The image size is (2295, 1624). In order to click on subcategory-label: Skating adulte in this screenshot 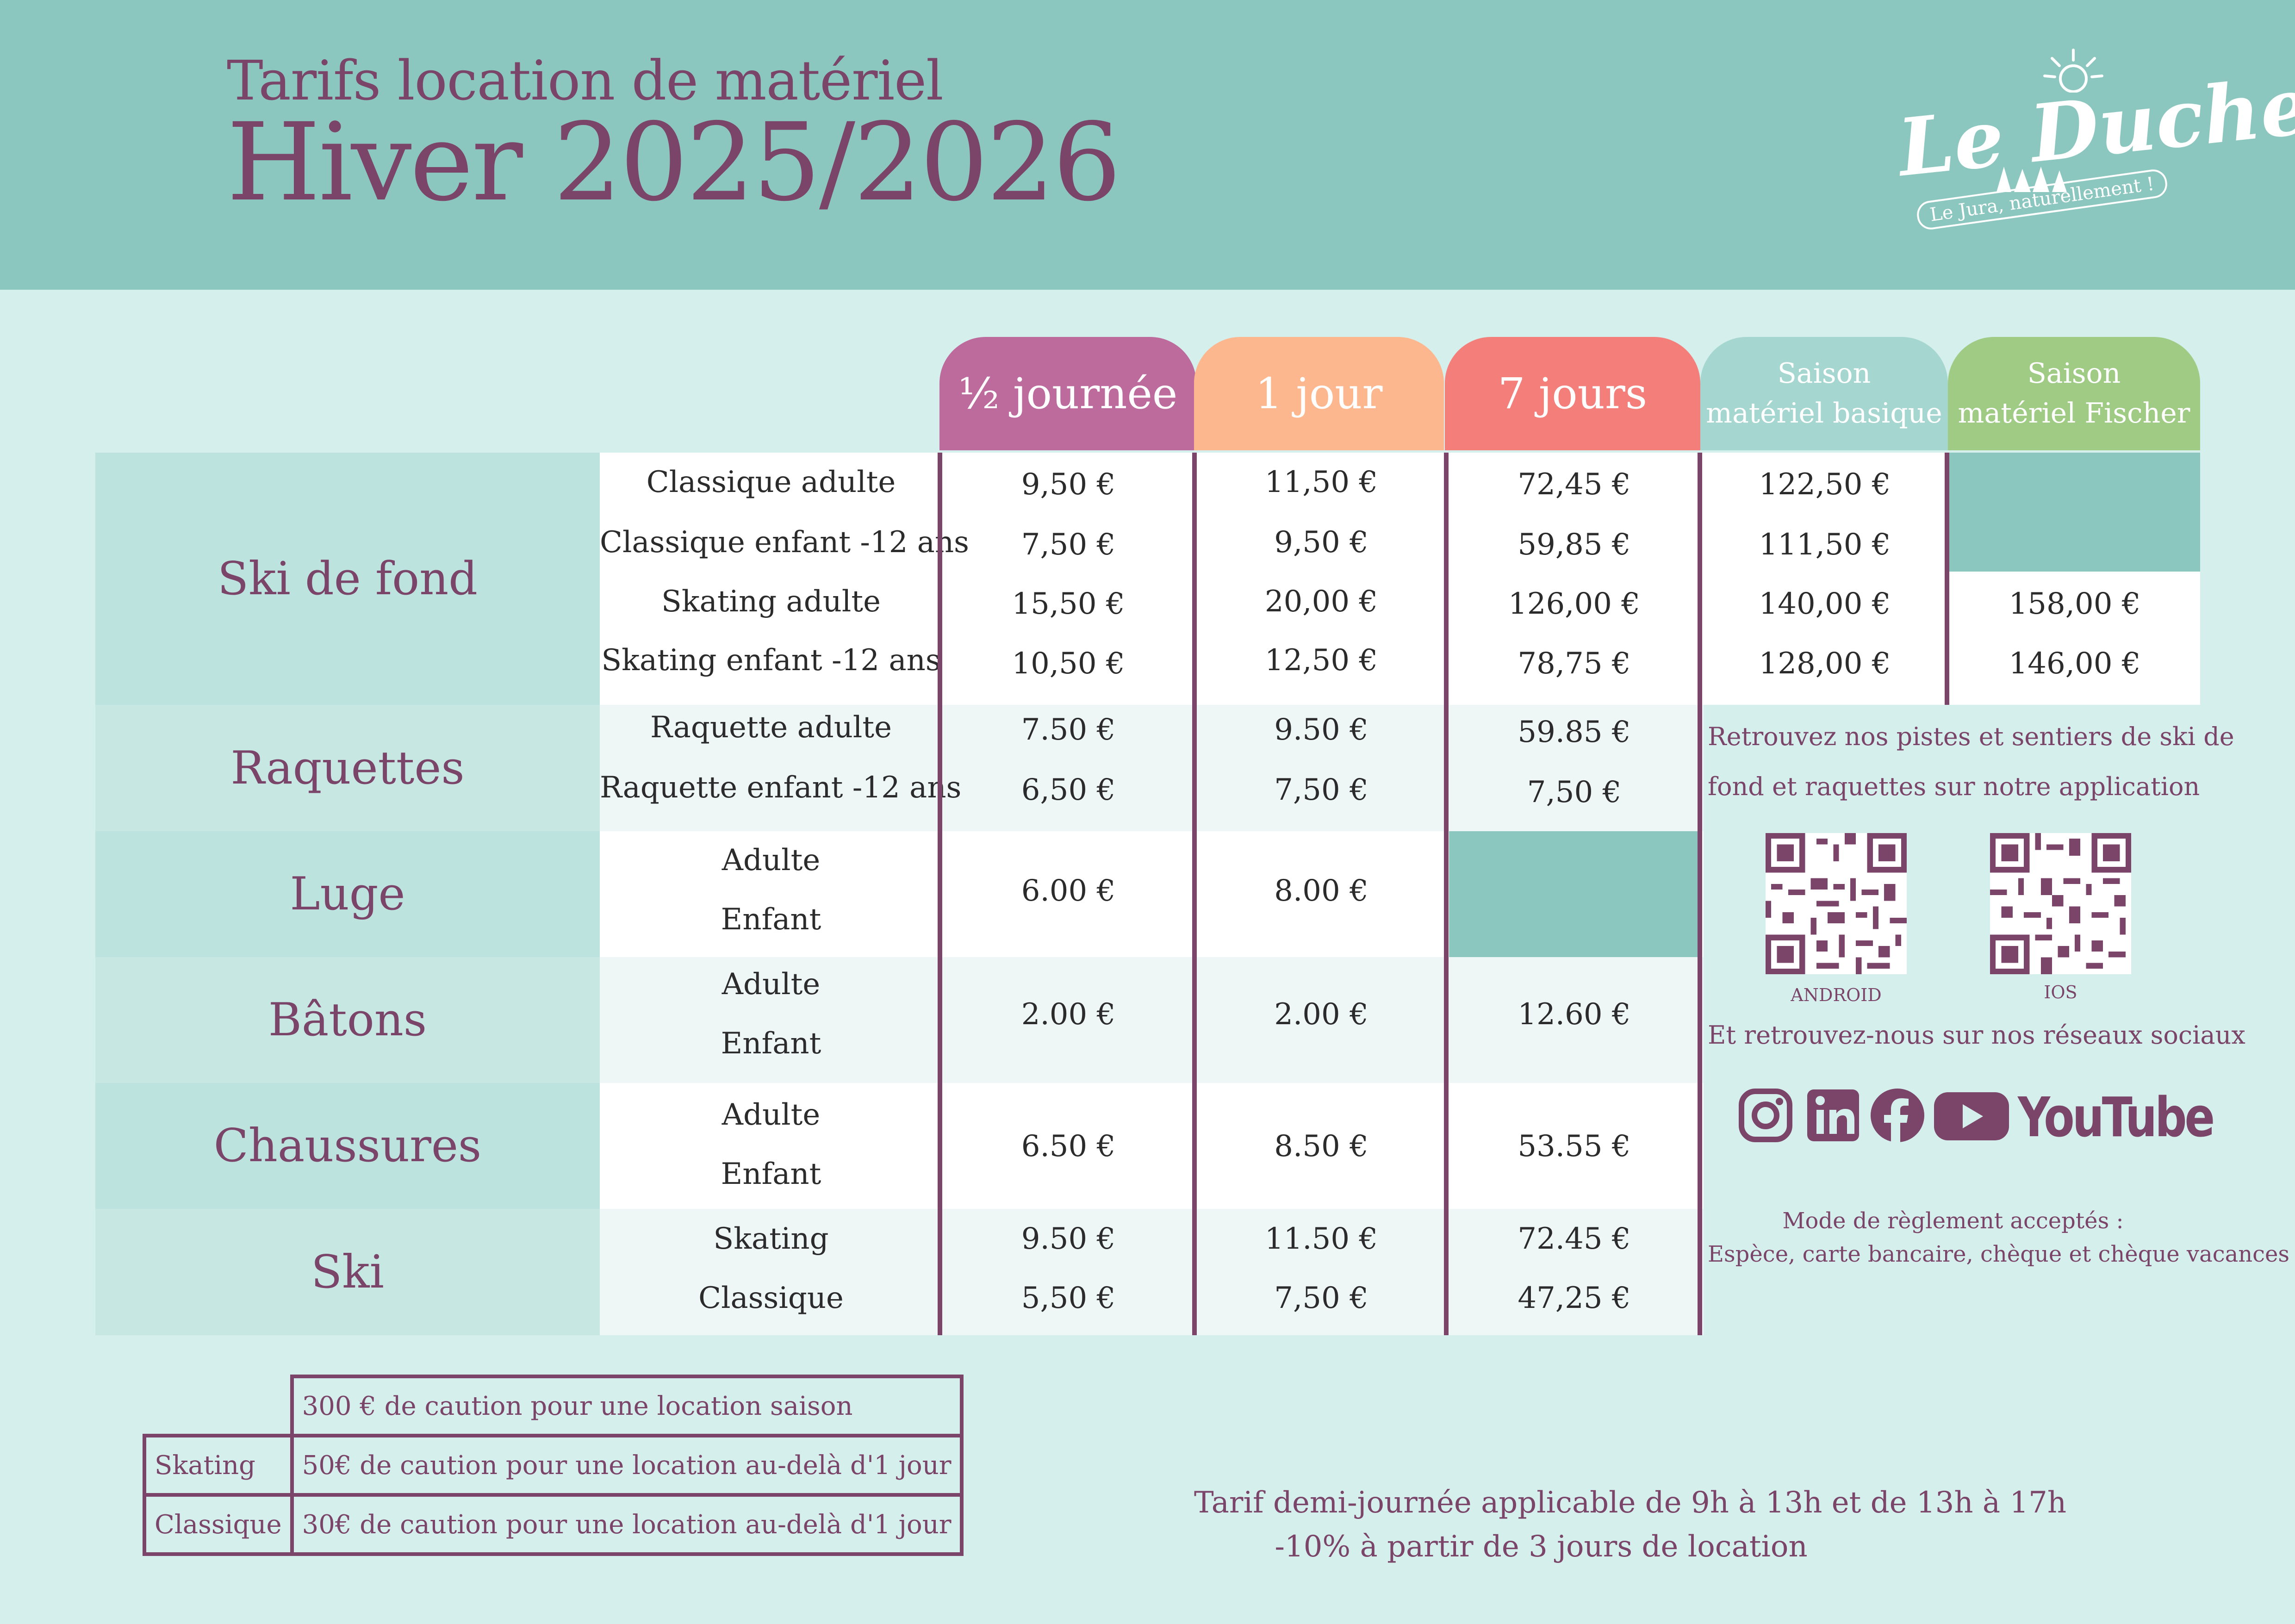, I will do `click(771, 602)`.